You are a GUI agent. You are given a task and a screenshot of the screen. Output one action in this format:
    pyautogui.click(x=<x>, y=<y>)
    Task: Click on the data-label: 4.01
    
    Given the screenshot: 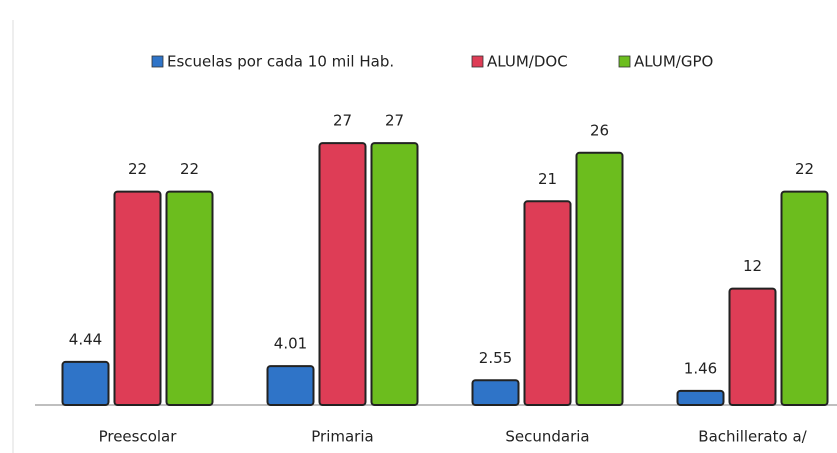 What is the action you would take?
    pyautogui.click(x=290, y=344)
    